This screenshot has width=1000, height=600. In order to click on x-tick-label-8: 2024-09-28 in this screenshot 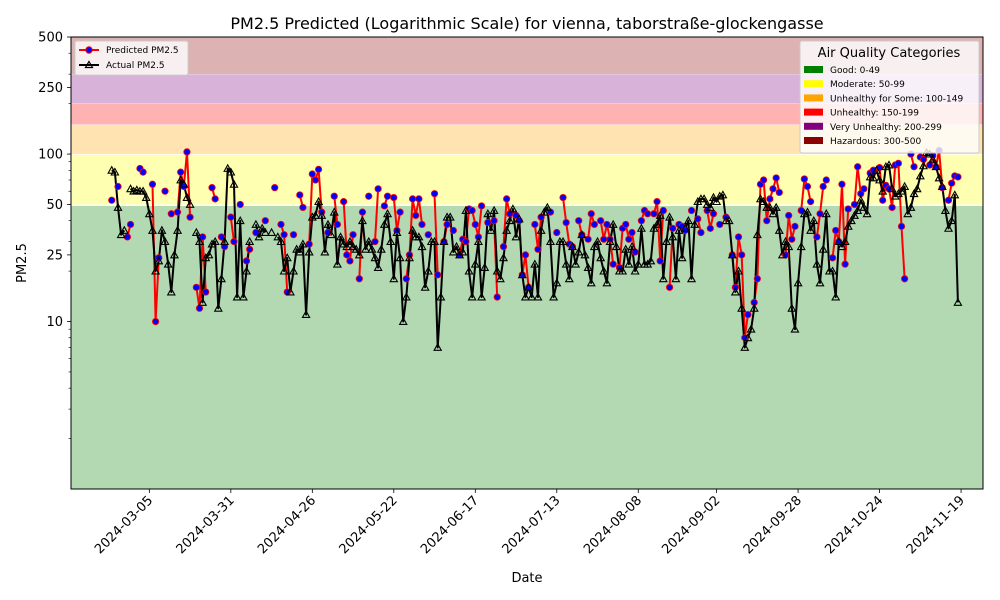, I will do `click(773, 525)`.